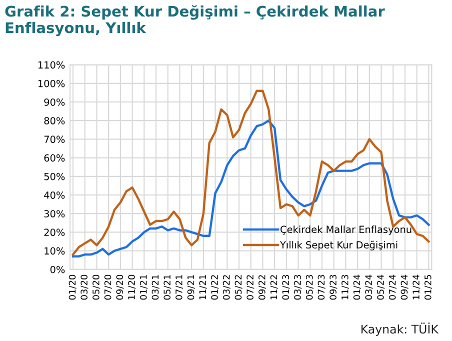 Image resolution: width=452 pixels, height=341 pixels. Describe the element at coordinates (310, 287) in the screenshot. I see `x-tick-label: 05/23` at that location.